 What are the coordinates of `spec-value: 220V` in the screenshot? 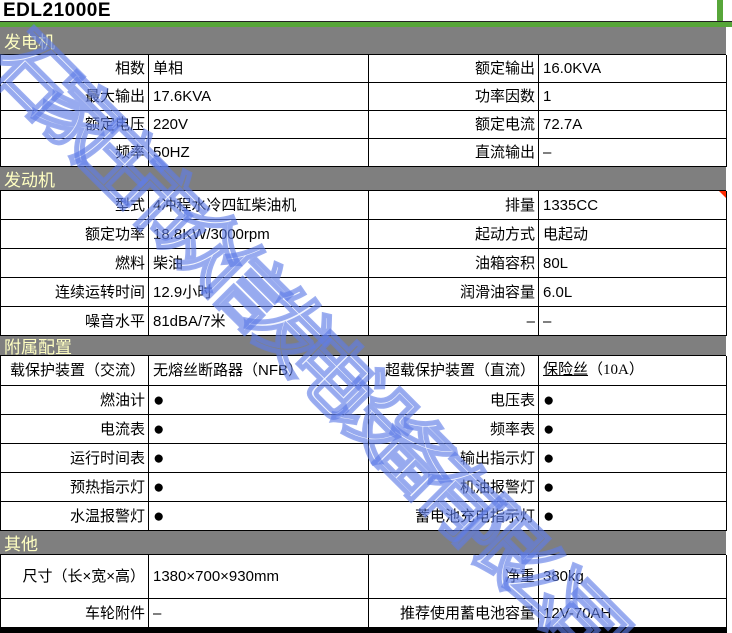 It's located at (259, 124).